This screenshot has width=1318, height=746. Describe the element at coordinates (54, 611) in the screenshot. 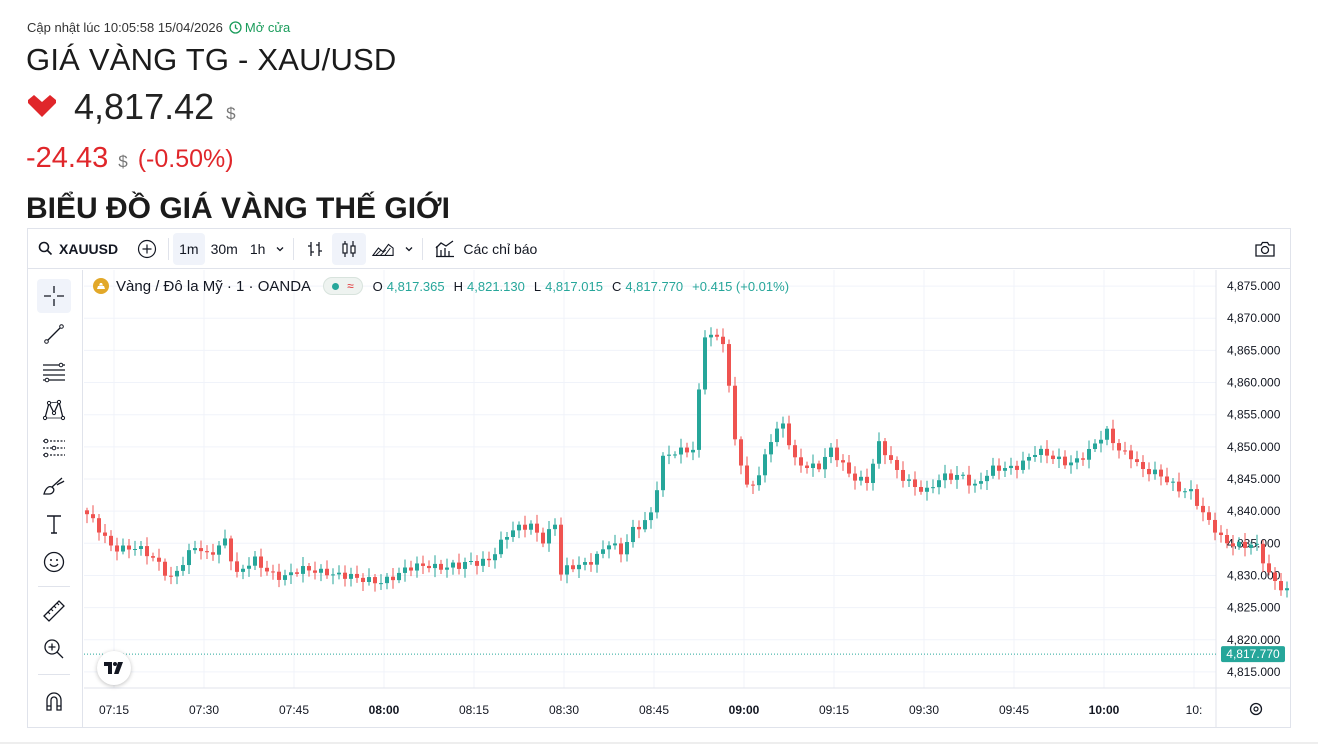

I see `ruler-tool` at that location.